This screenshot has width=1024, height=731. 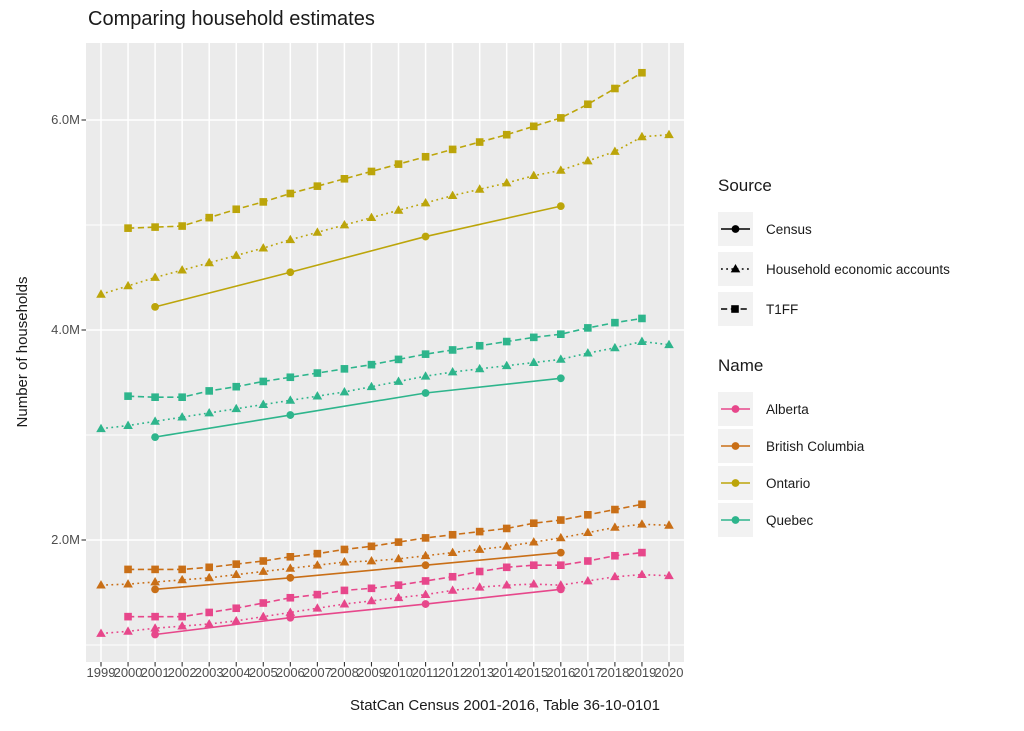 I want to click on x-tick-label: 2003, so click(x=209, y=672).